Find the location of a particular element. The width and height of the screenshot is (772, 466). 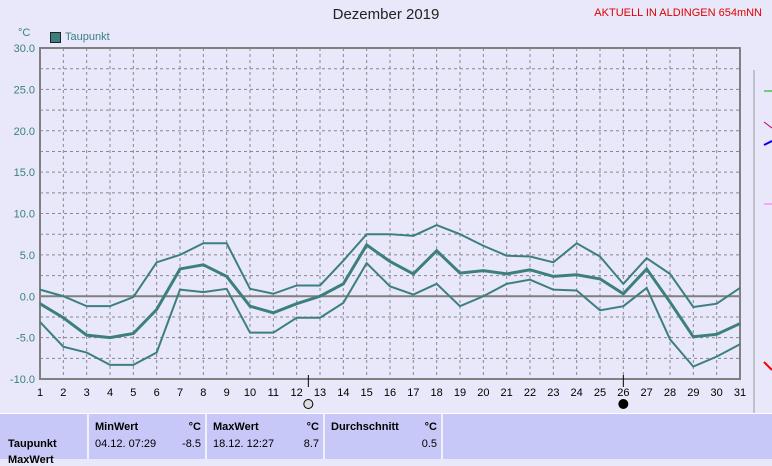

max-cell: MaxWert °C 18.12. 12:27 8.7 is located at coordinates (264, 436).